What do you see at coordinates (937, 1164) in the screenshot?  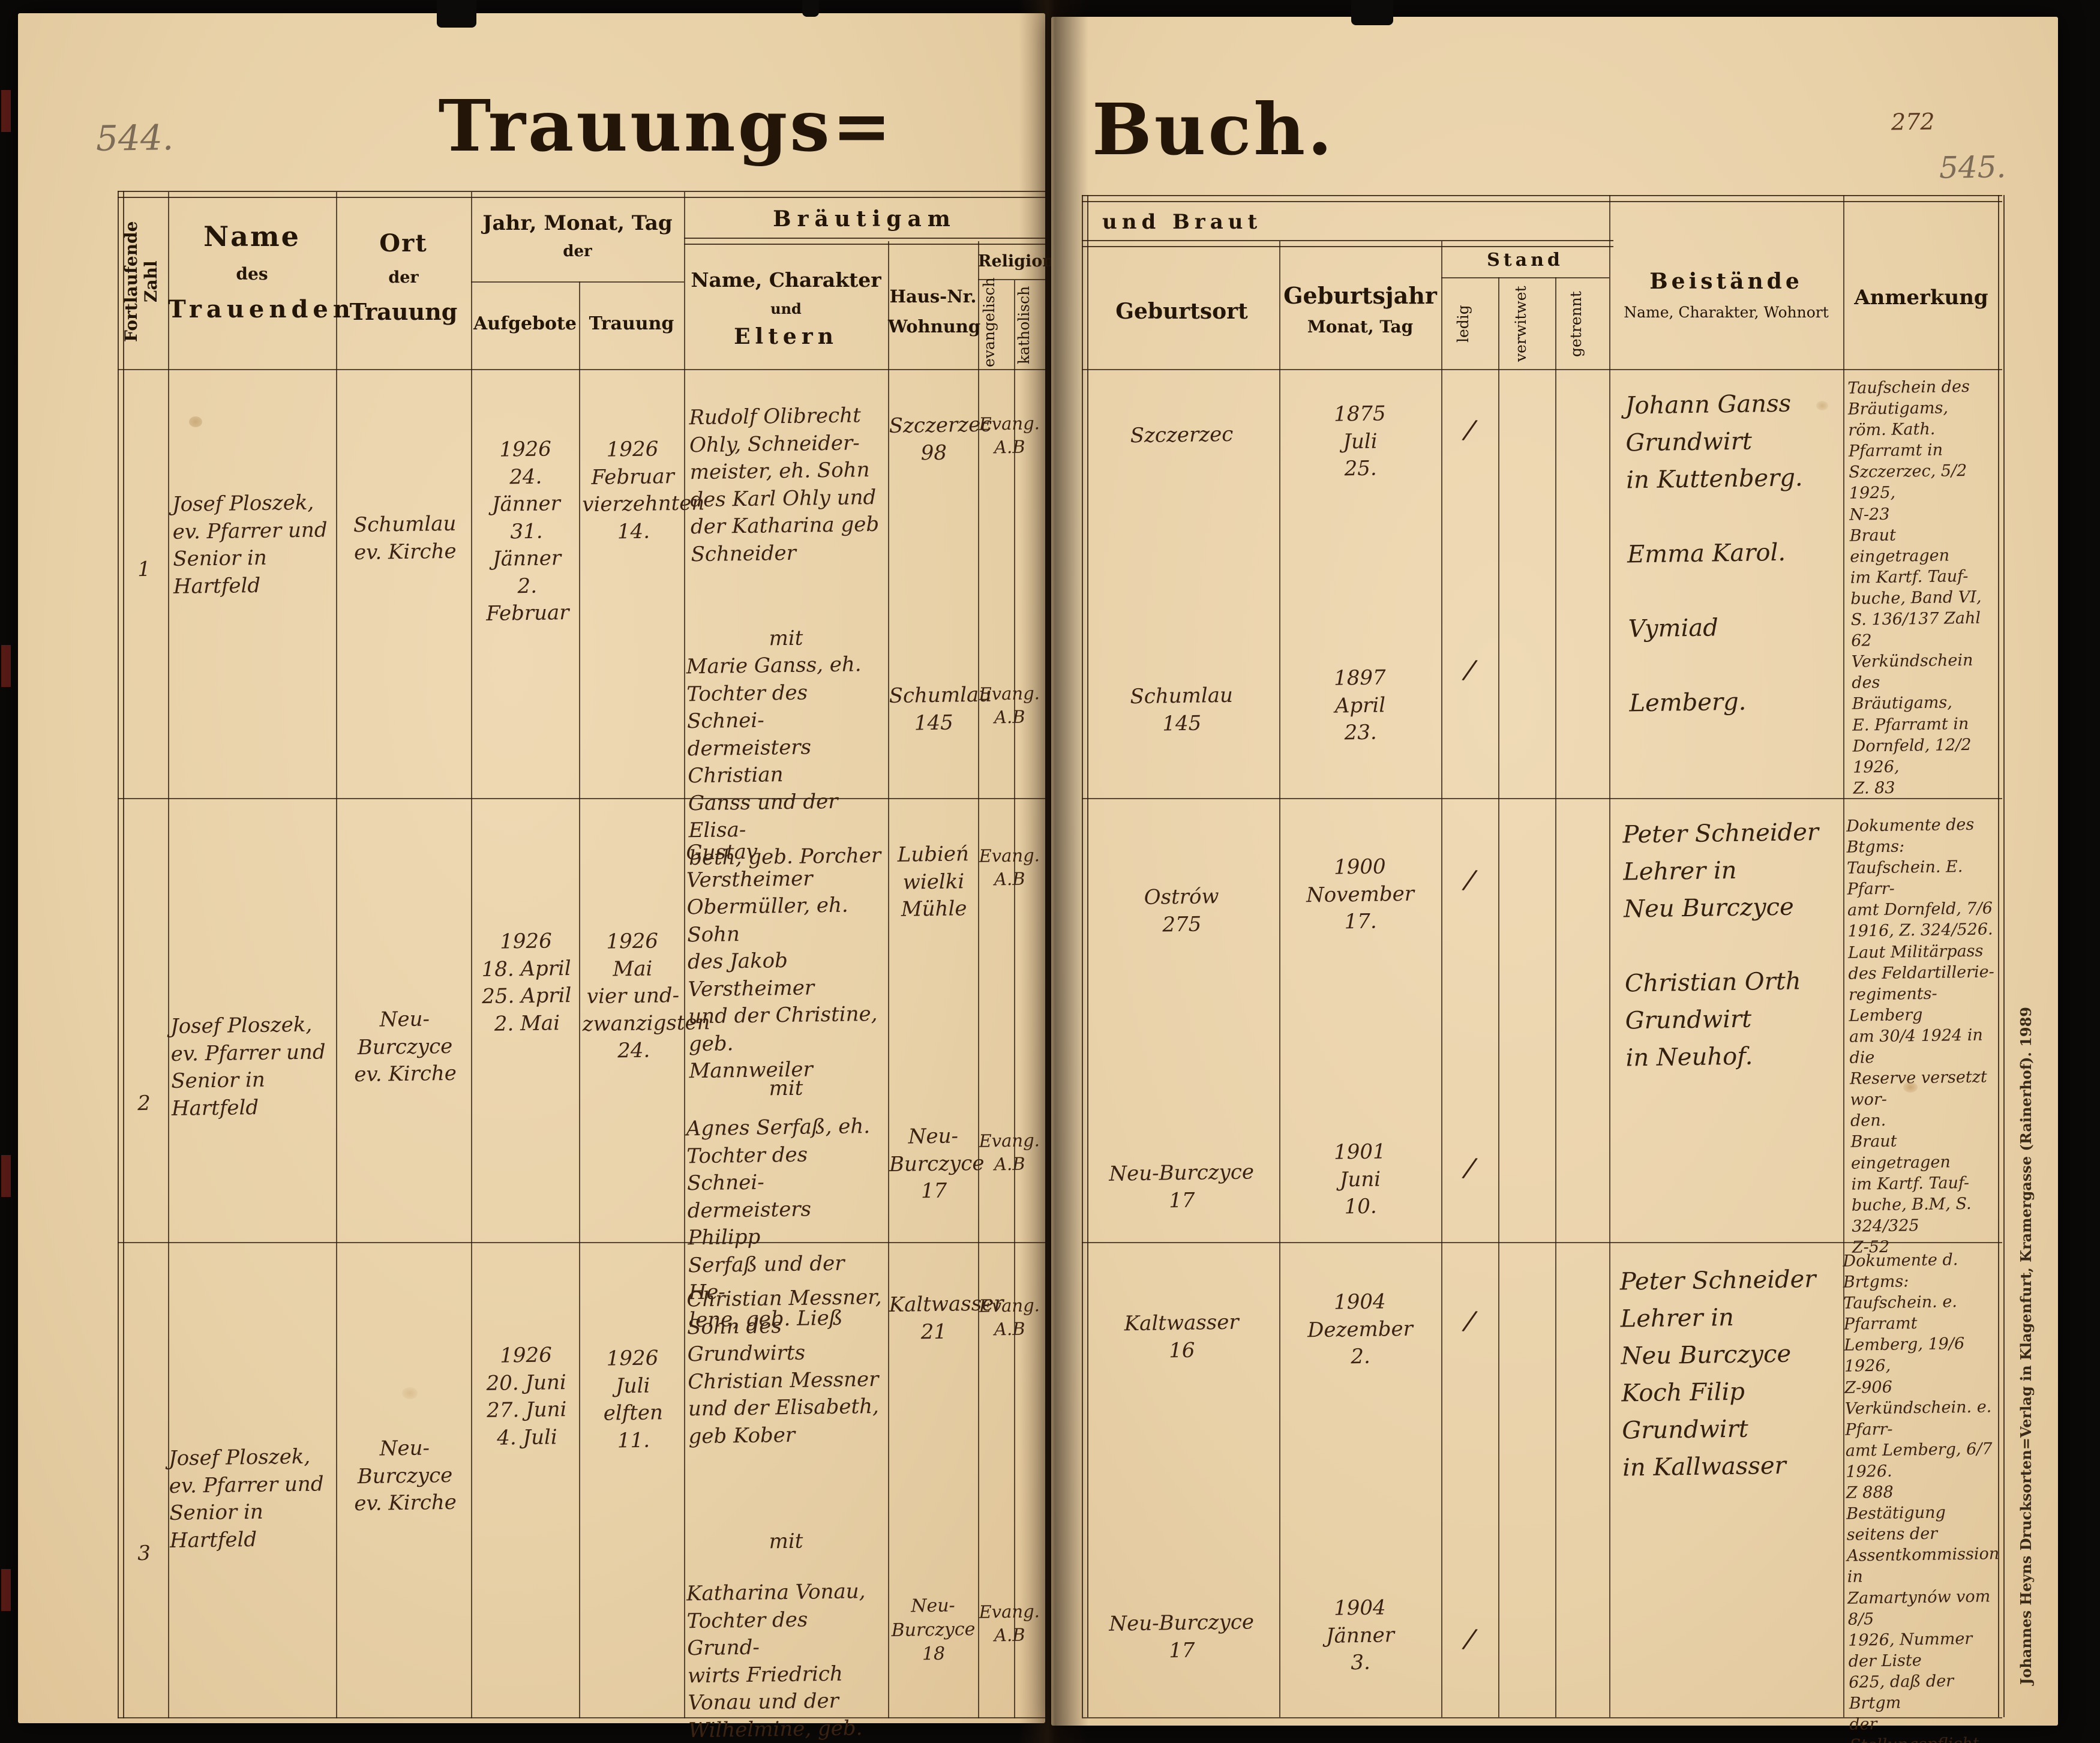 I see `entry-2-bride-wohnung: Neu- Burczyce 17` at bounding box center [937, 1164].